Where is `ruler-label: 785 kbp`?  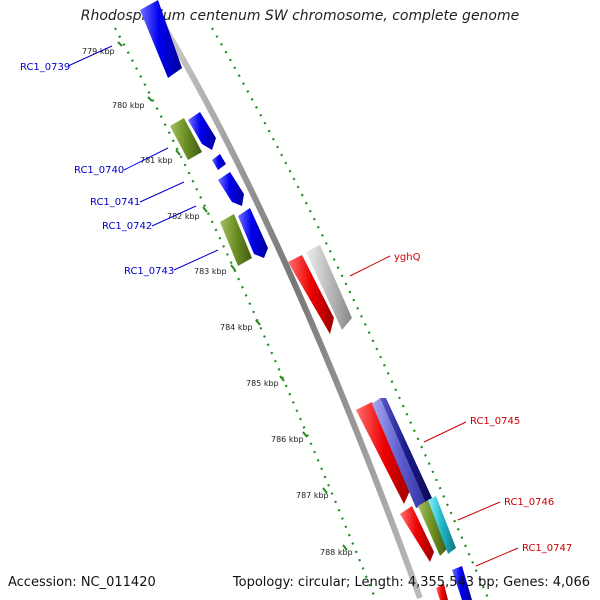 ruler-label: 785 kbp is located at coordinates (262, 383).